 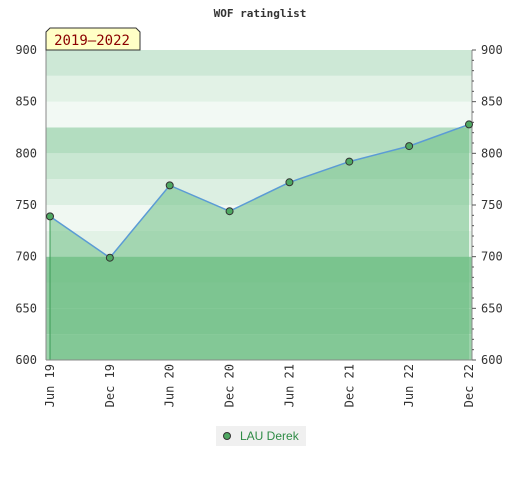 What do you see at coordinates (110, 385) in the screenshot?
I see `x-tick-label: Dec 19` at bounding box center [110, 385].